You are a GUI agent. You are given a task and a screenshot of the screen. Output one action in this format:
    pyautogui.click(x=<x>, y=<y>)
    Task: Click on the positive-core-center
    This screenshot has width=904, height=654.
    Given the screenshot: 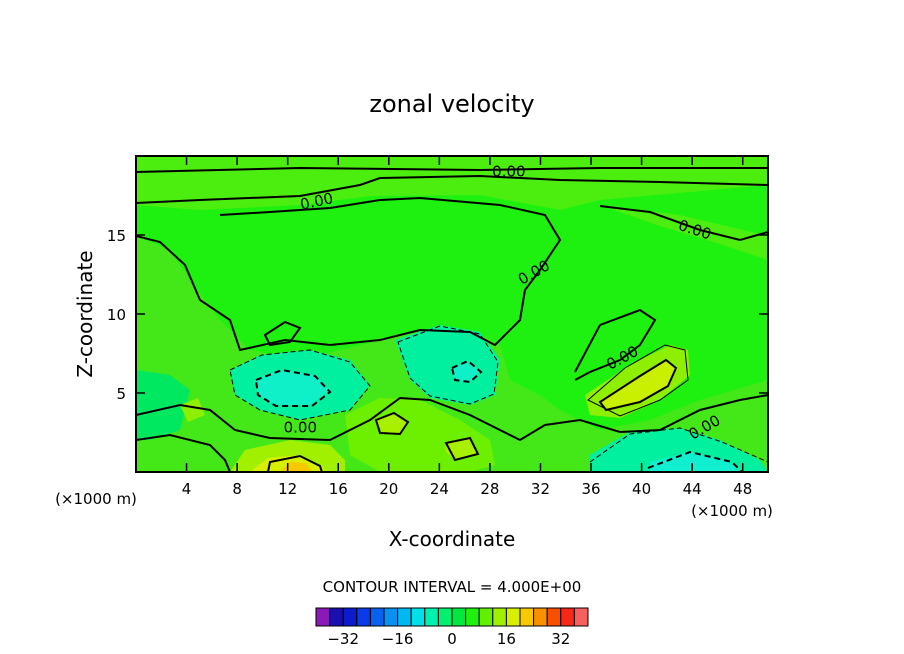 What is the action you would take?
    pyautogui.click(x=392, y=424)
    